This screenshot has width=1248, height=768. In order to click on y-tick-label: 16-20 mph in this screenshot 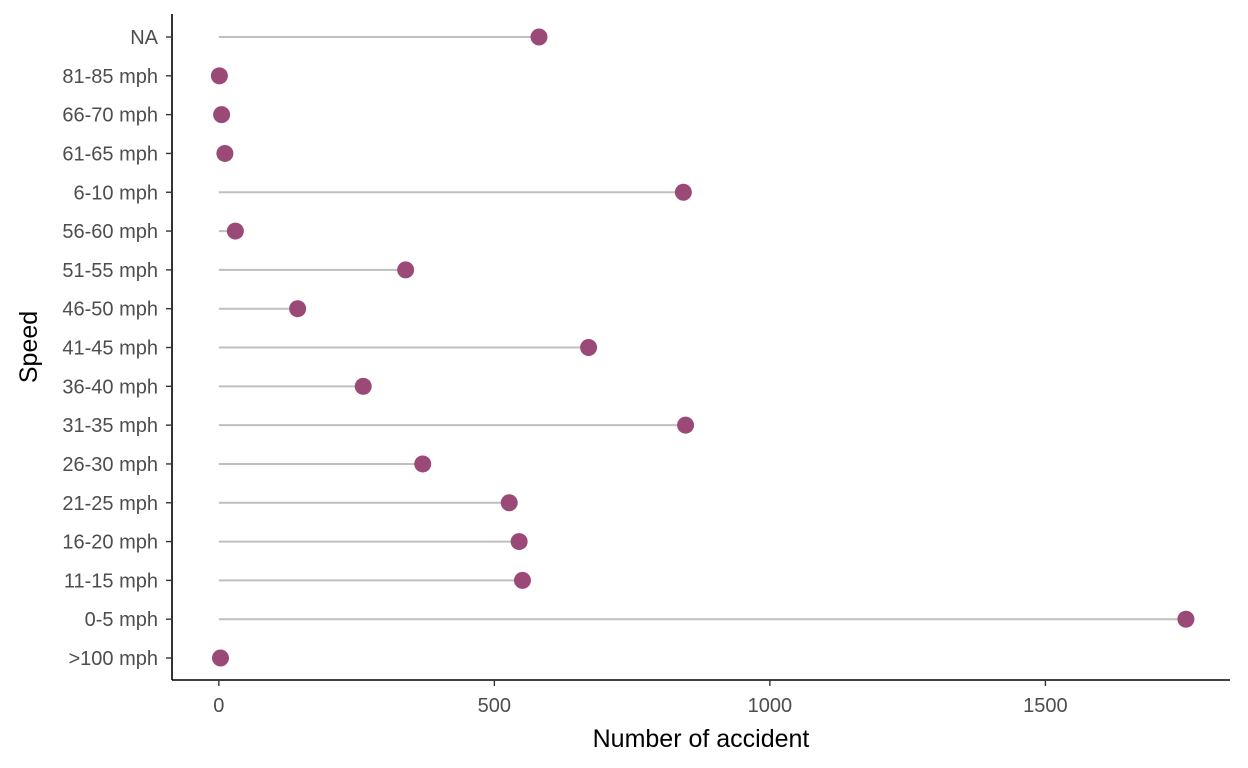, I will do `click(110, 543)`.